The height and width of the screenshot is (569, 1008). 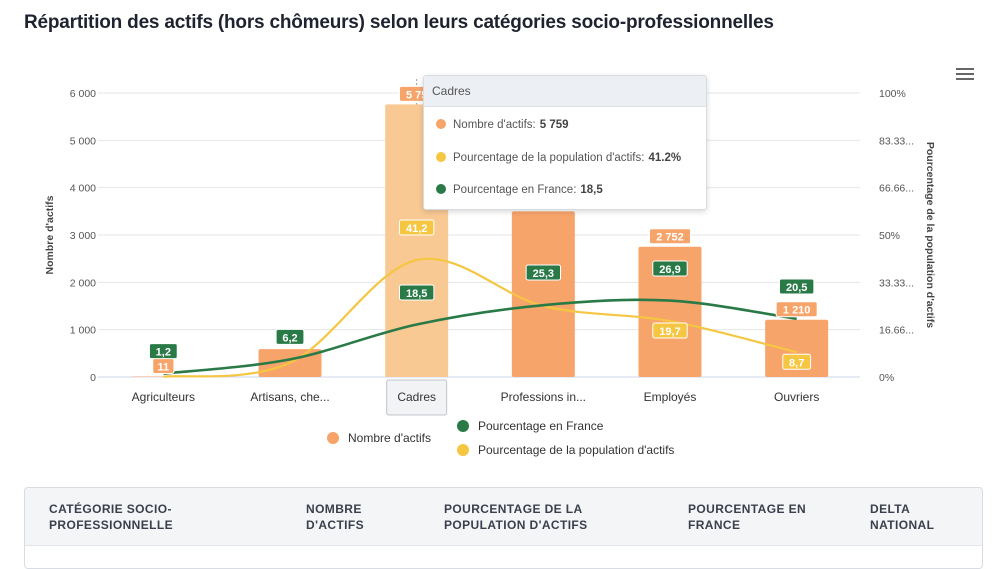 I want to click on legend-item-actifs: Nombre d'actifs, so click(x=379, y=438).